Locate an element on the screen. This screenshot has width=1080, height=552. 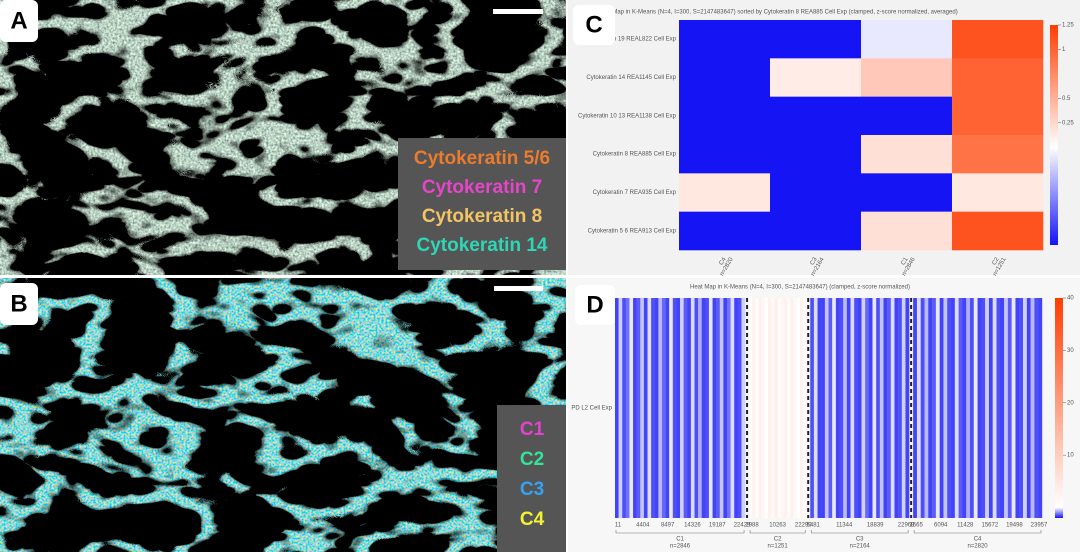
panel-label-box is located at coordinates (19, 304).